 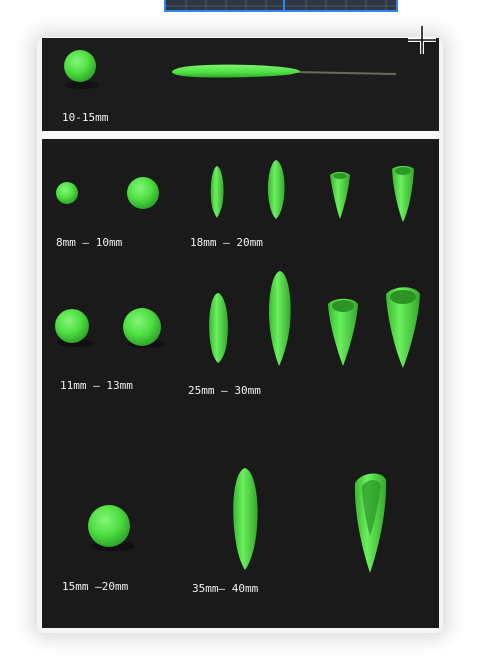 What do you see at coordinates (96, 385) in the screenshot?
I see `label-row2-balls: 11mm — 13mm` at bounding box center [96, 385].